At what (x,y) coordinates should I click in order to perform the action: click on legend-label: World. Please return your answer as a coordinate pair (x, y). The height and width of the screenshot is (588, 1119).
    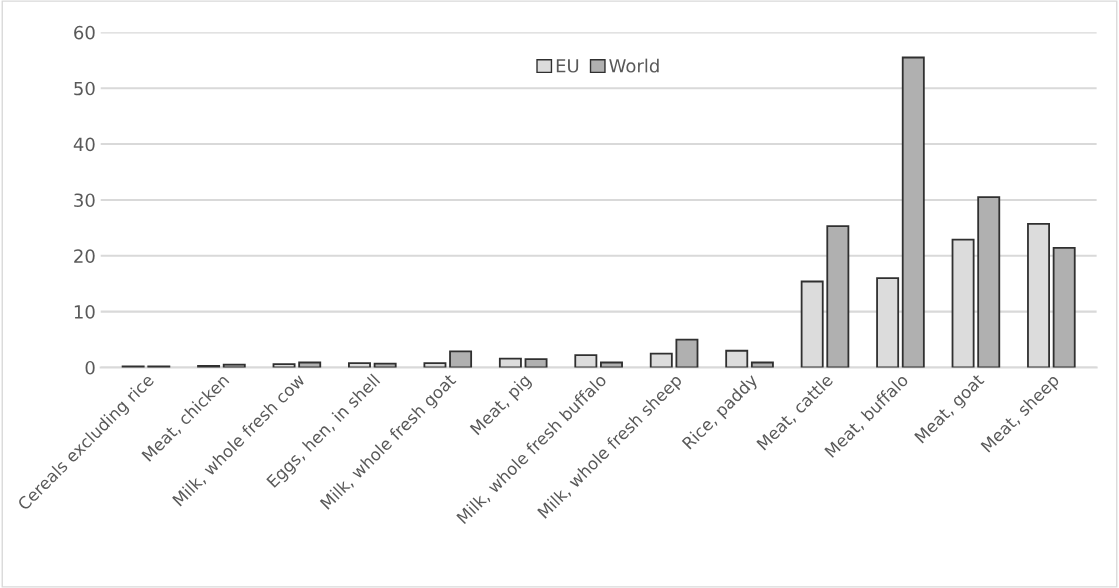
    Looking at the image, I should click on (634, 65).